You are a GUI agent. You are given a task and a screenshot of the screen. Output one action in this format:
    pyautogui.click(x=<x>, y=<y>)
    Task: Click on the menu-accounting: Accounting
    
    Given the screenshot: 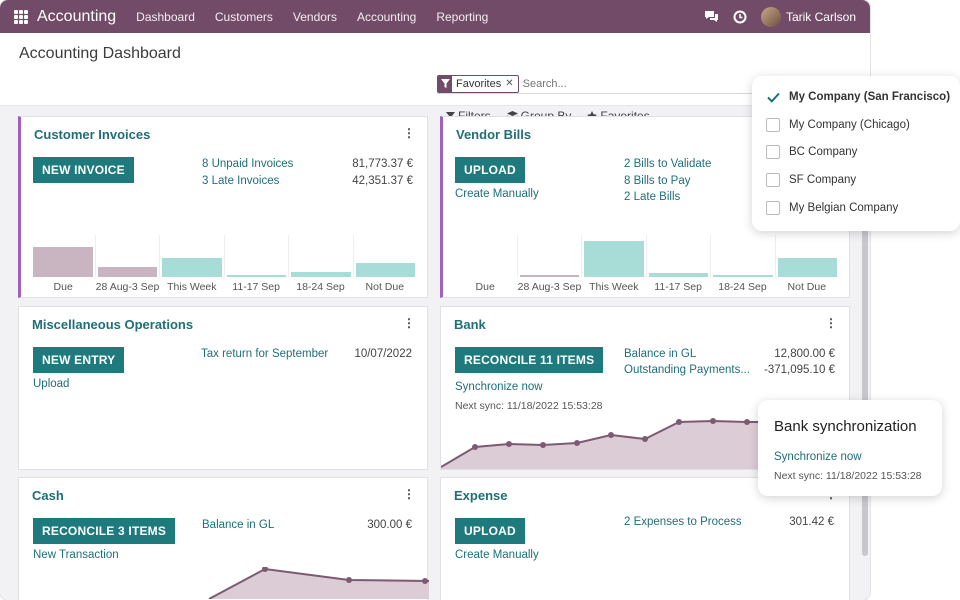 What is the action you would take?
    pyautogui.click(x=386, y=16)
    